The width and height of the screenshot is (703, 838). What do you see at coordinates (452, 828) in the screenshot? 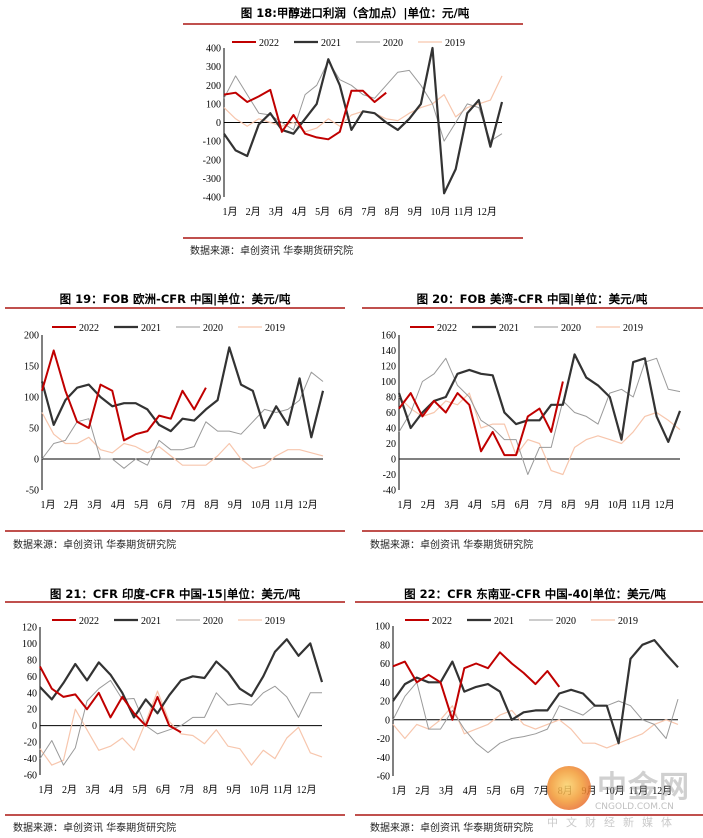
I see `chart-22-source: 数据来源：卓创资讯 华泰期货研究院` at bounding box center [452, 828].